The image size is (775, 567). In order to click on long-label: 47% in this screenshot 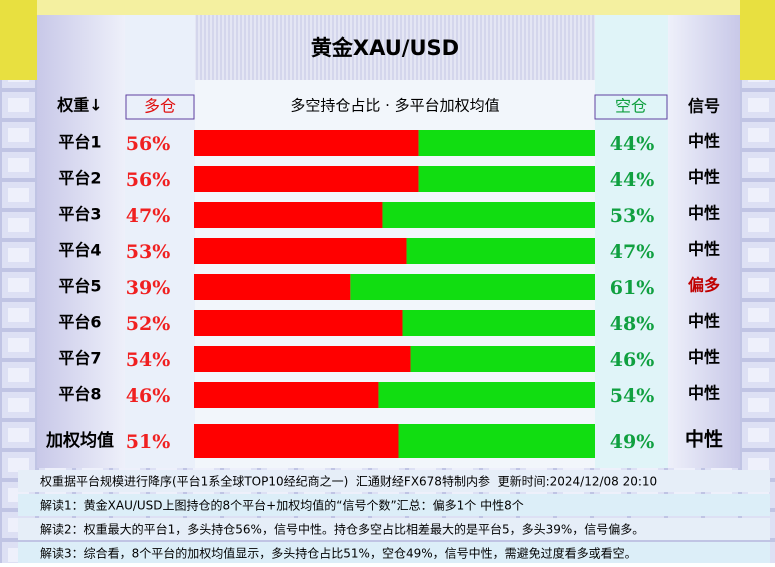, I will do `click(148, 216)`.